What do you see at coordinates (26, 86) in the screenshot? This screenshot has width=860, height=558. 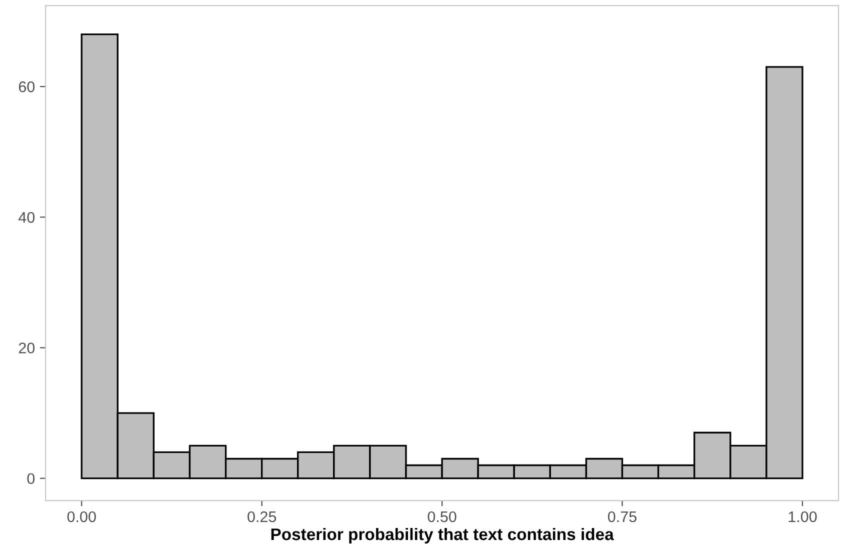 I see `y-tick-label: 60` at bounding box center [26, 86].